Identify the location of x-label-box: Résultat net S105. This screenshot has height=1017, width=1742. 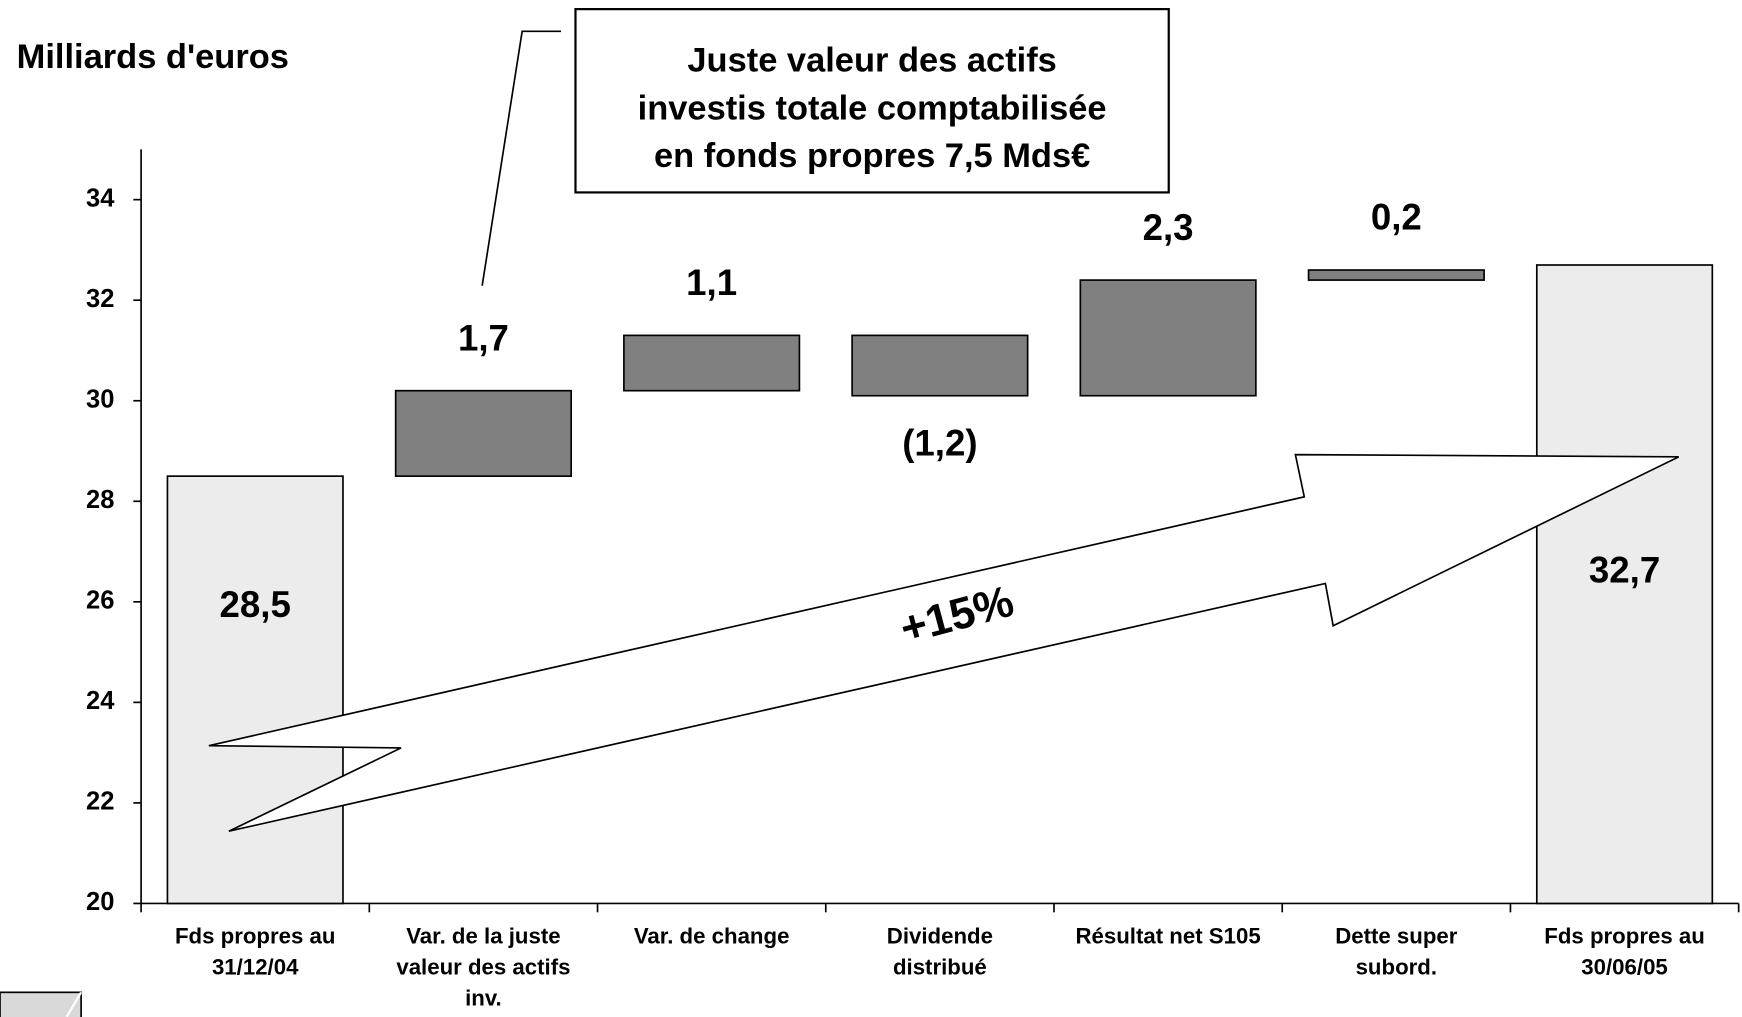
(1168, 936).